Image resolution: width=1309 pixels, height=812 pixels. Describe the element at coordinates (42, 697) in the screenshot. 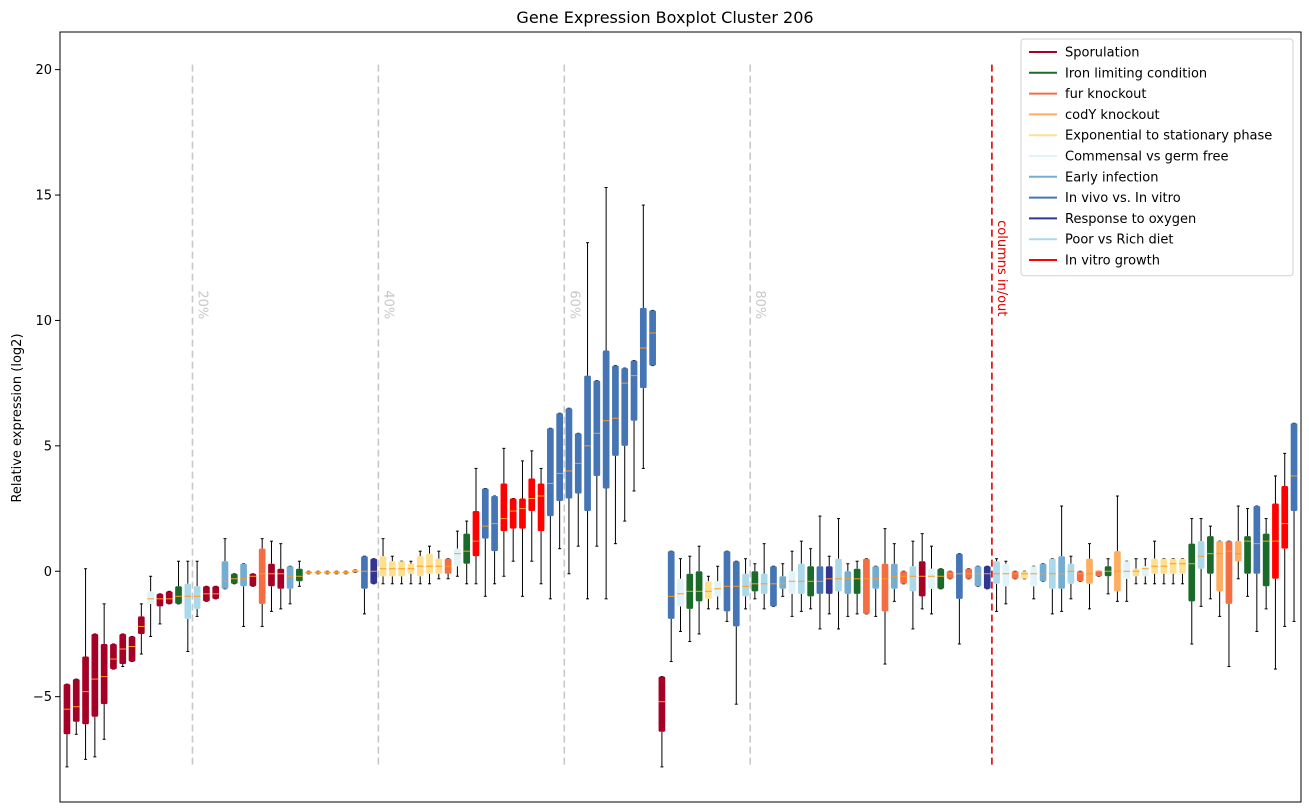

I see `y-tick-label: −5` at that location.